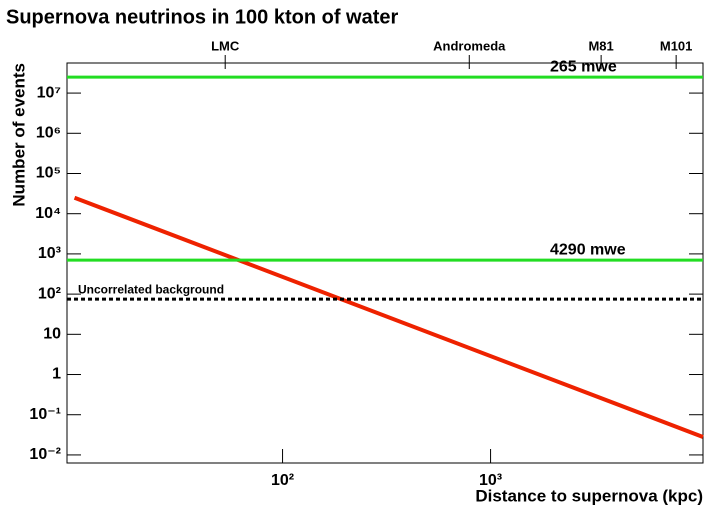 The height and width of the screenshot is (511, 705). What do you see at coordinates (225, 45) in the screenshot?
I see `top-axis-label: LMC` at bounding box center [225, 45].